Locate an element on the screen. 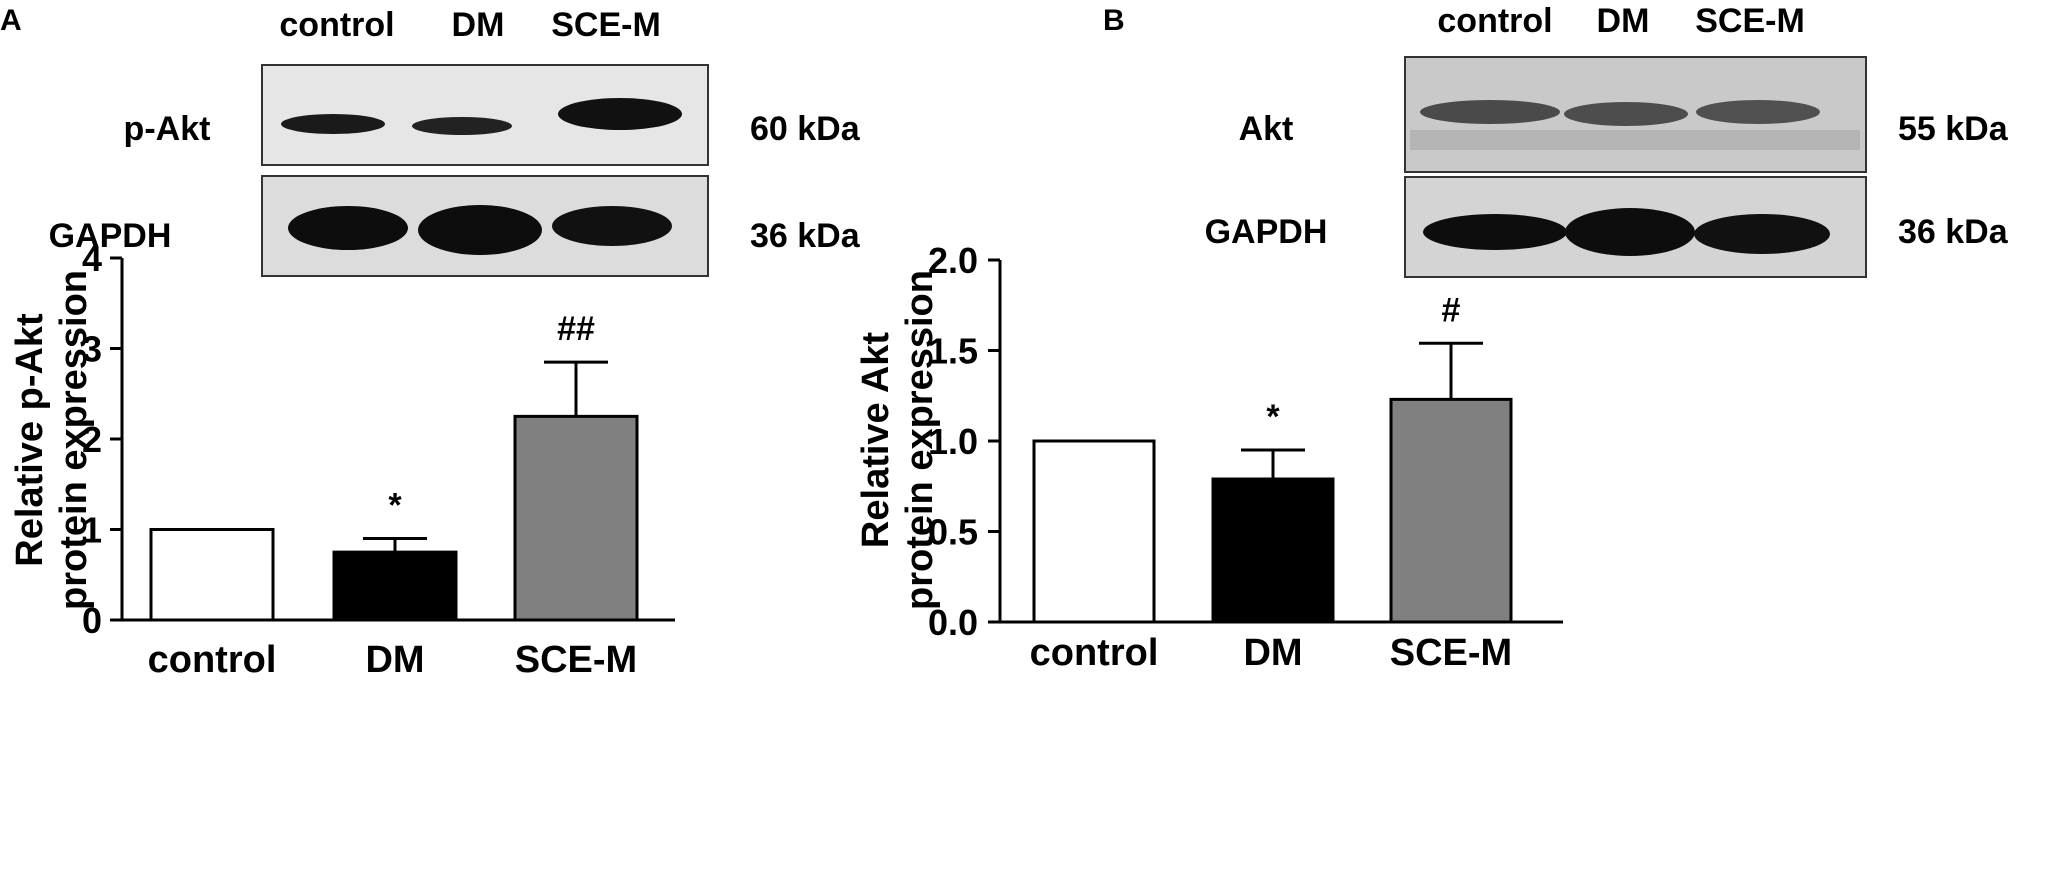 The width and height of the screenshot is (2049, 881). chart-b-category-label: SCE-M is located at coordinates (1451, 653).